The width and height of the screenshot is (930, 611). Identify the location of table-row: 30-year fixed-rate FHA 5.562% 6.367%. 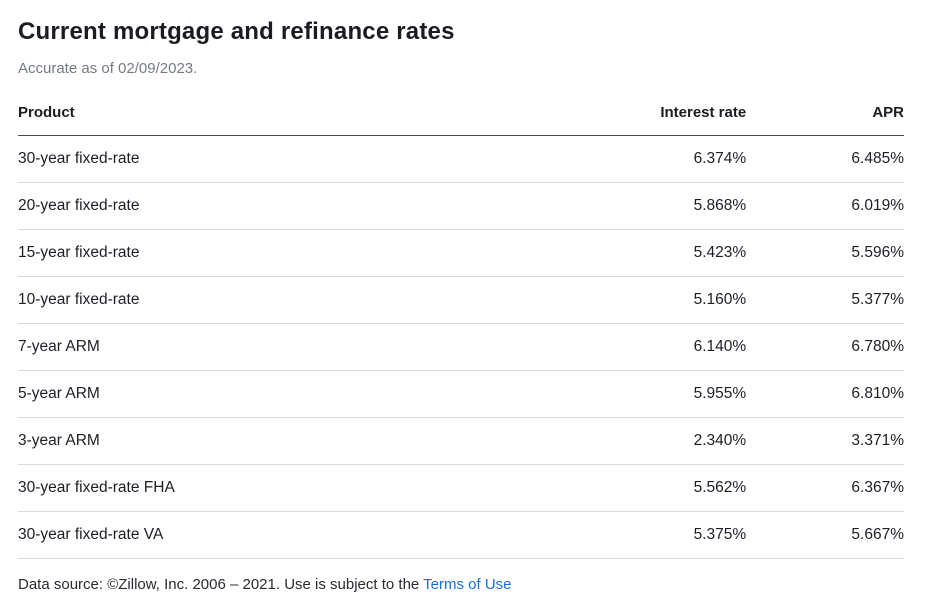
(461, 488).